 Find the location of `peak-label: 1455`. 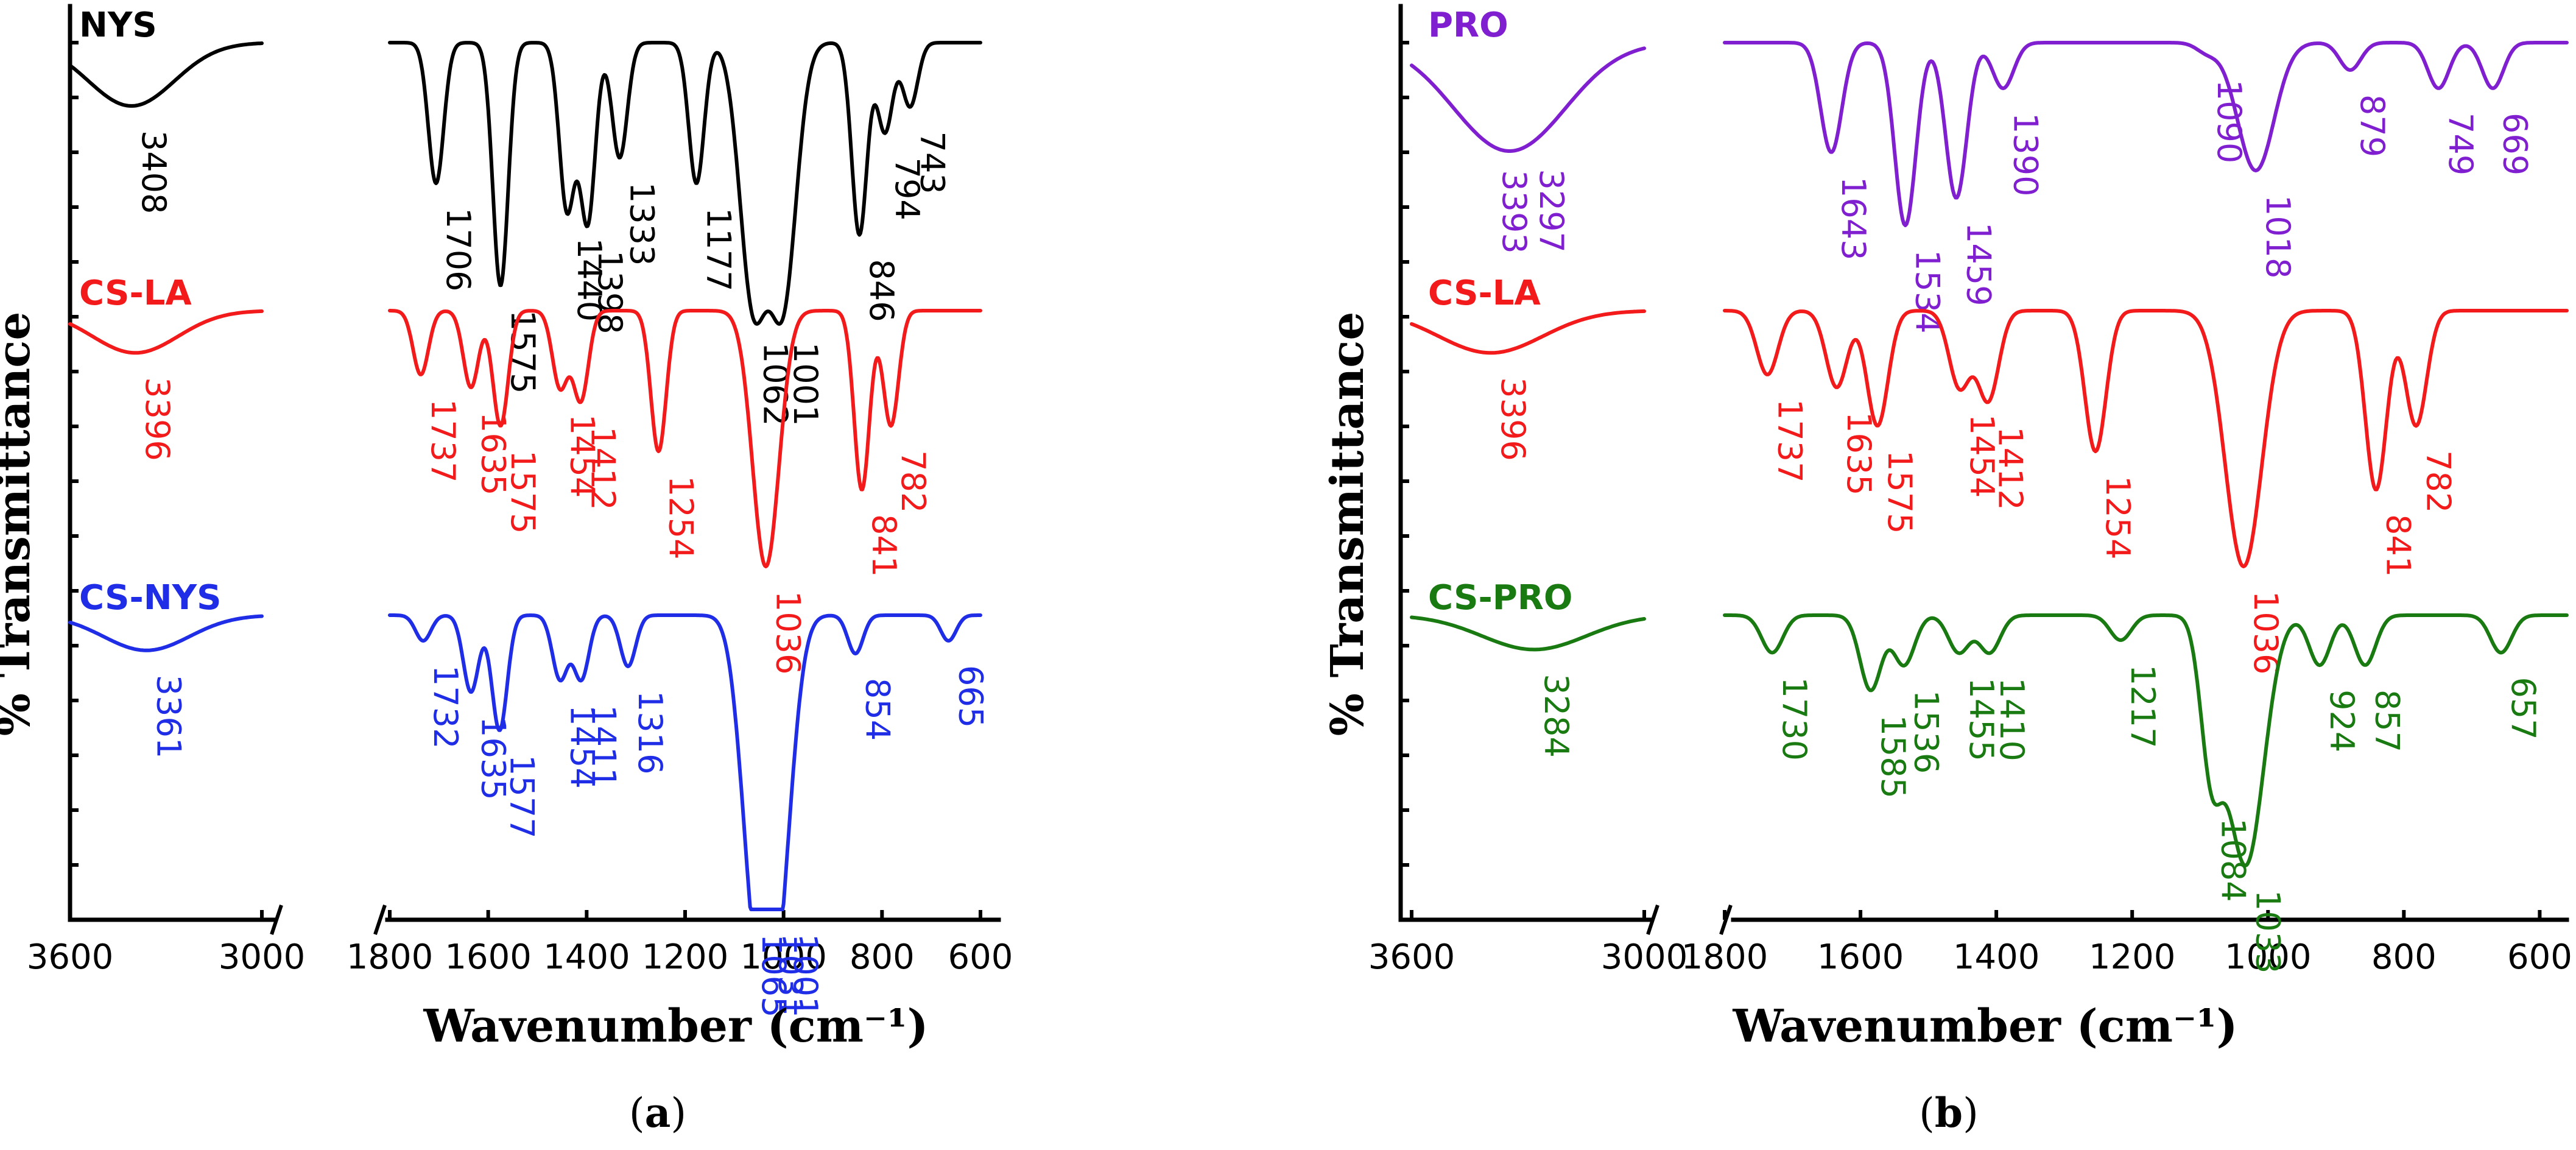

peak-label: 1455 is located at coordinates (1981, 719).